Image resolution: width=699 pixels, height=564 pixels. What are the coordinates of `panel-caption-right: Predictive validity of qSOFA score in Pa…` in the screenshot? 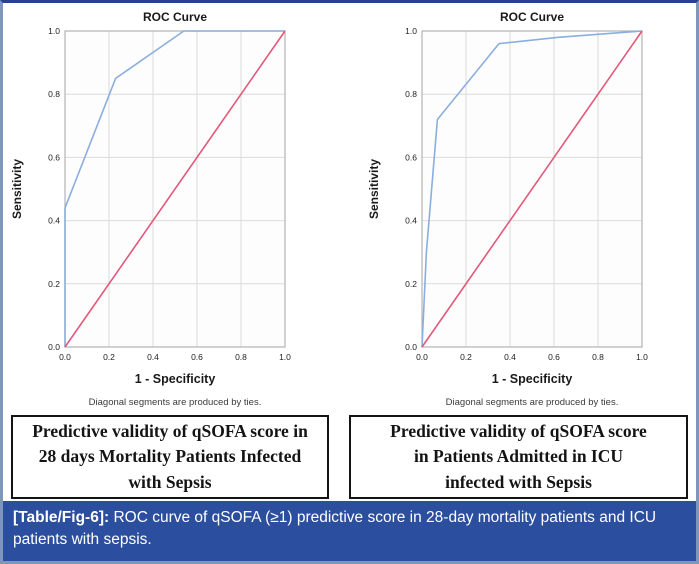 It's located at (518, 457).